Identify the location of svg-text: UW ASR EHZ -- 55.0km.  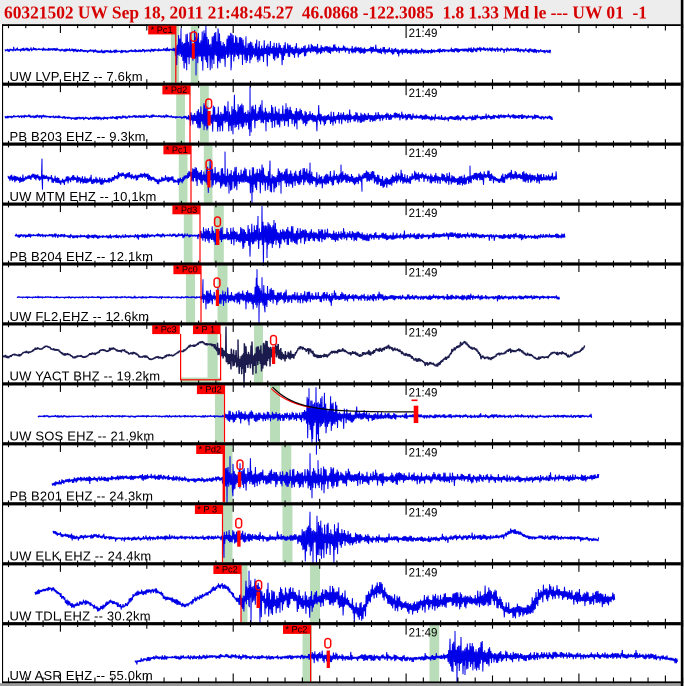
(81, 675).